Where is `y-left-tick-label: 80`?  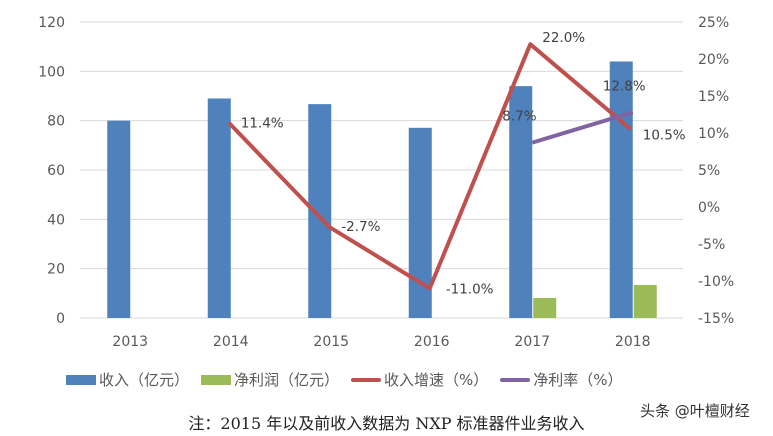 y-left-tick-label: 80 is located at coordinates (56, 122).